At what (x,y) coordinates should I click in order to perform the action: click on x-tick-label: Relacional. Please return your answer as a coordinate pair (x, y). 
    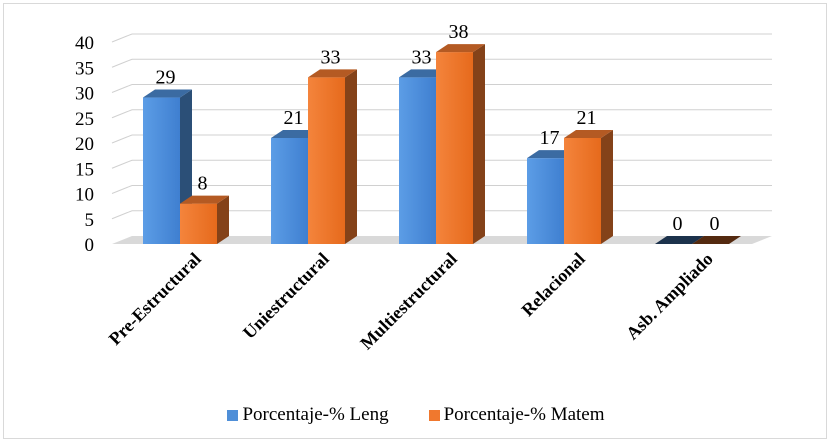
    Looking at the image, I should click on (552, 284).